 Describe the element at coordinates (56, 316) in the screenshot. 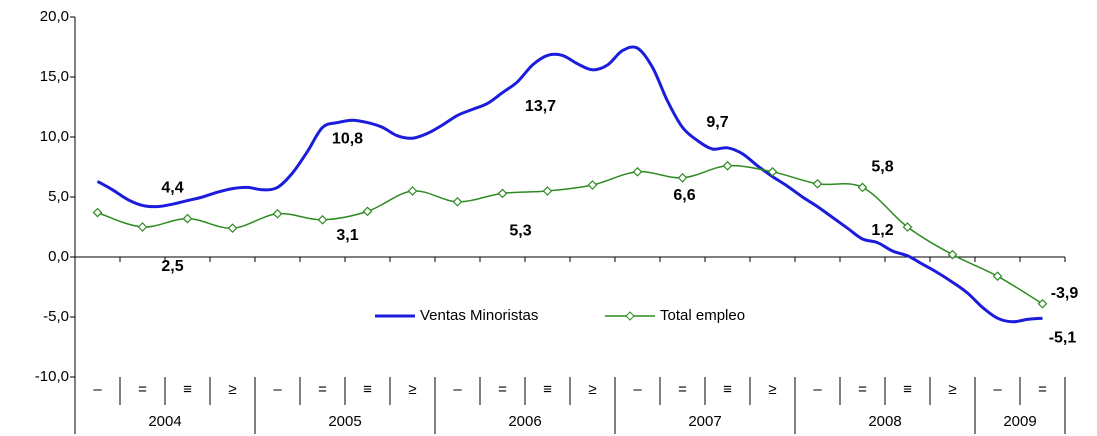

I see `y-tick-label: -5,0` at that location.